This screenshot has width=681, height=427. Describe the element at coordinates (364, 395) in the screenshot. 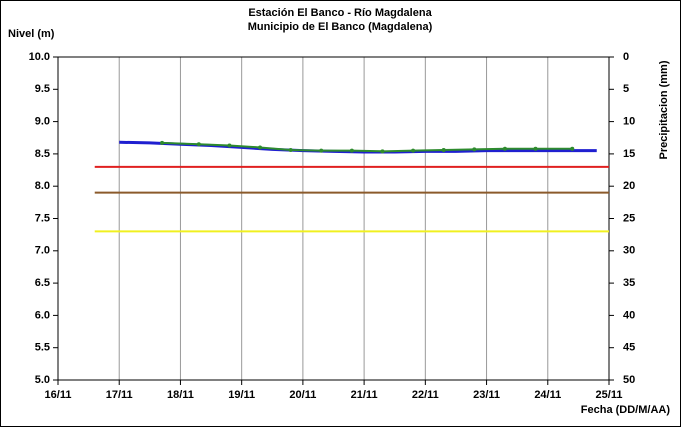

I see `x-tick-label: 21/11` at that location.